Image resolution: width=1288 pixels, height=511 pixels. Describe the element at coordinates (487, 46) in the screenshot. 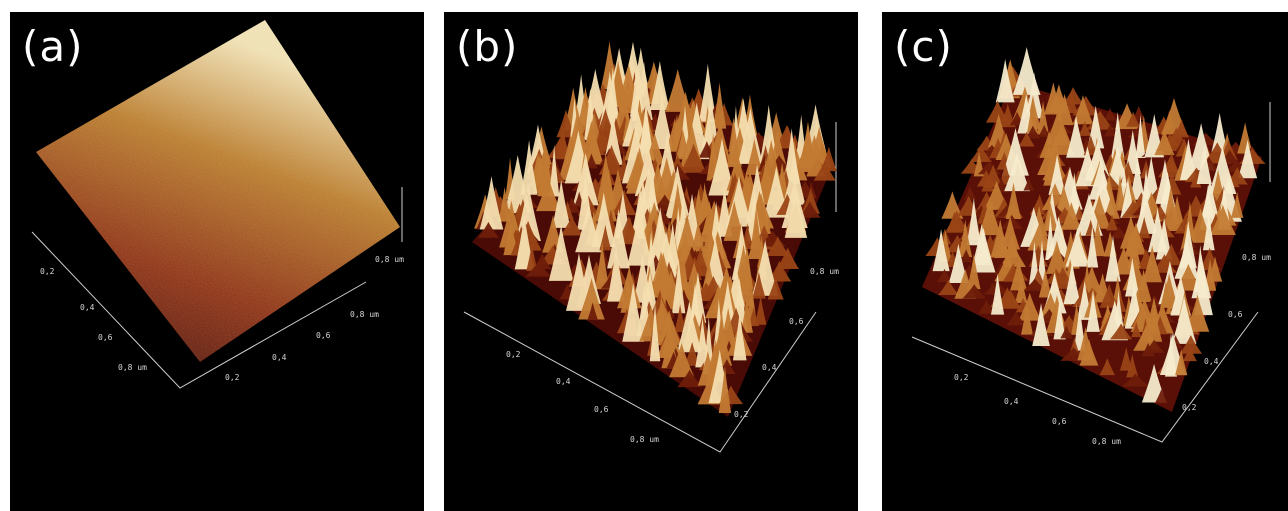

I see `panel-label: (b)` at that location.